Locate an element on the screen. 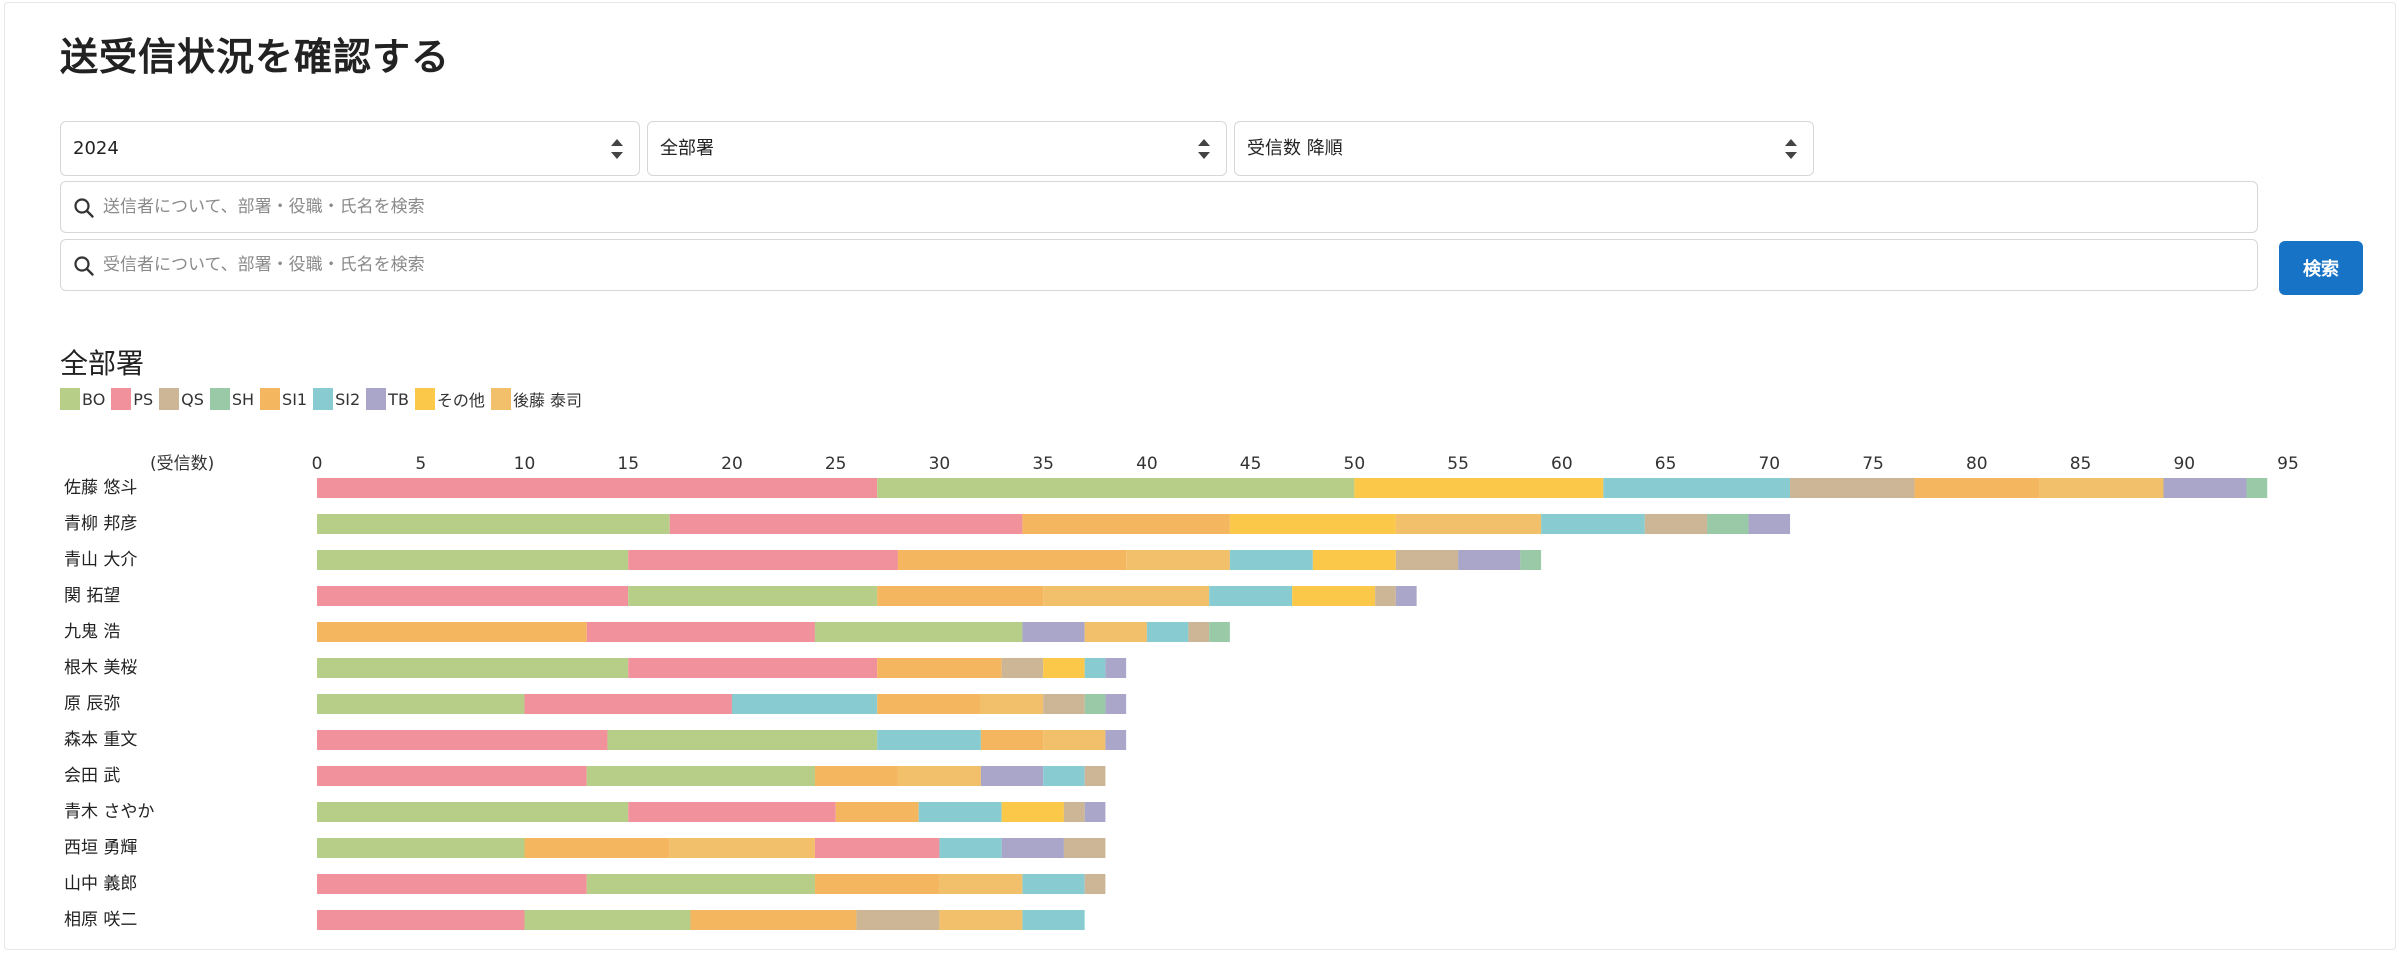 This screenshot has width=2400, height=953. x-tick-label: 25 is located at coordinates (836, 464).